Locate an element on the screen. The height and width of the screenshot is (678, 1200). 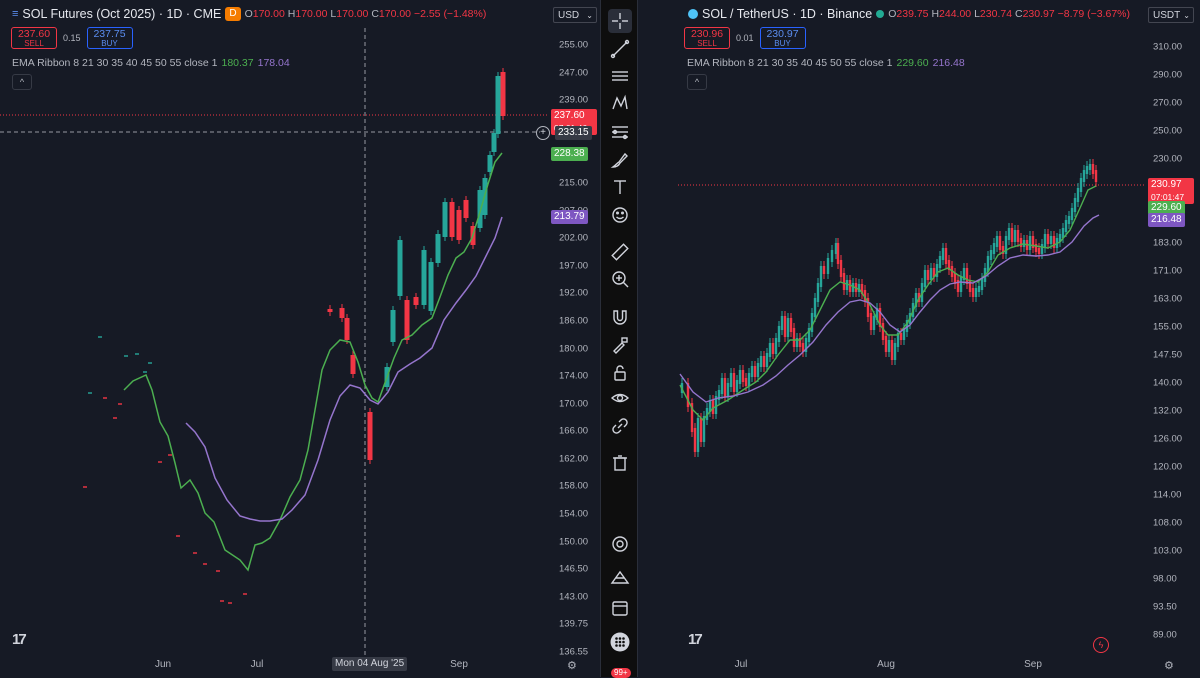
right-symbol-title: SOL / TetherUS · 1D · Binance is located at coordinates (787, 14).